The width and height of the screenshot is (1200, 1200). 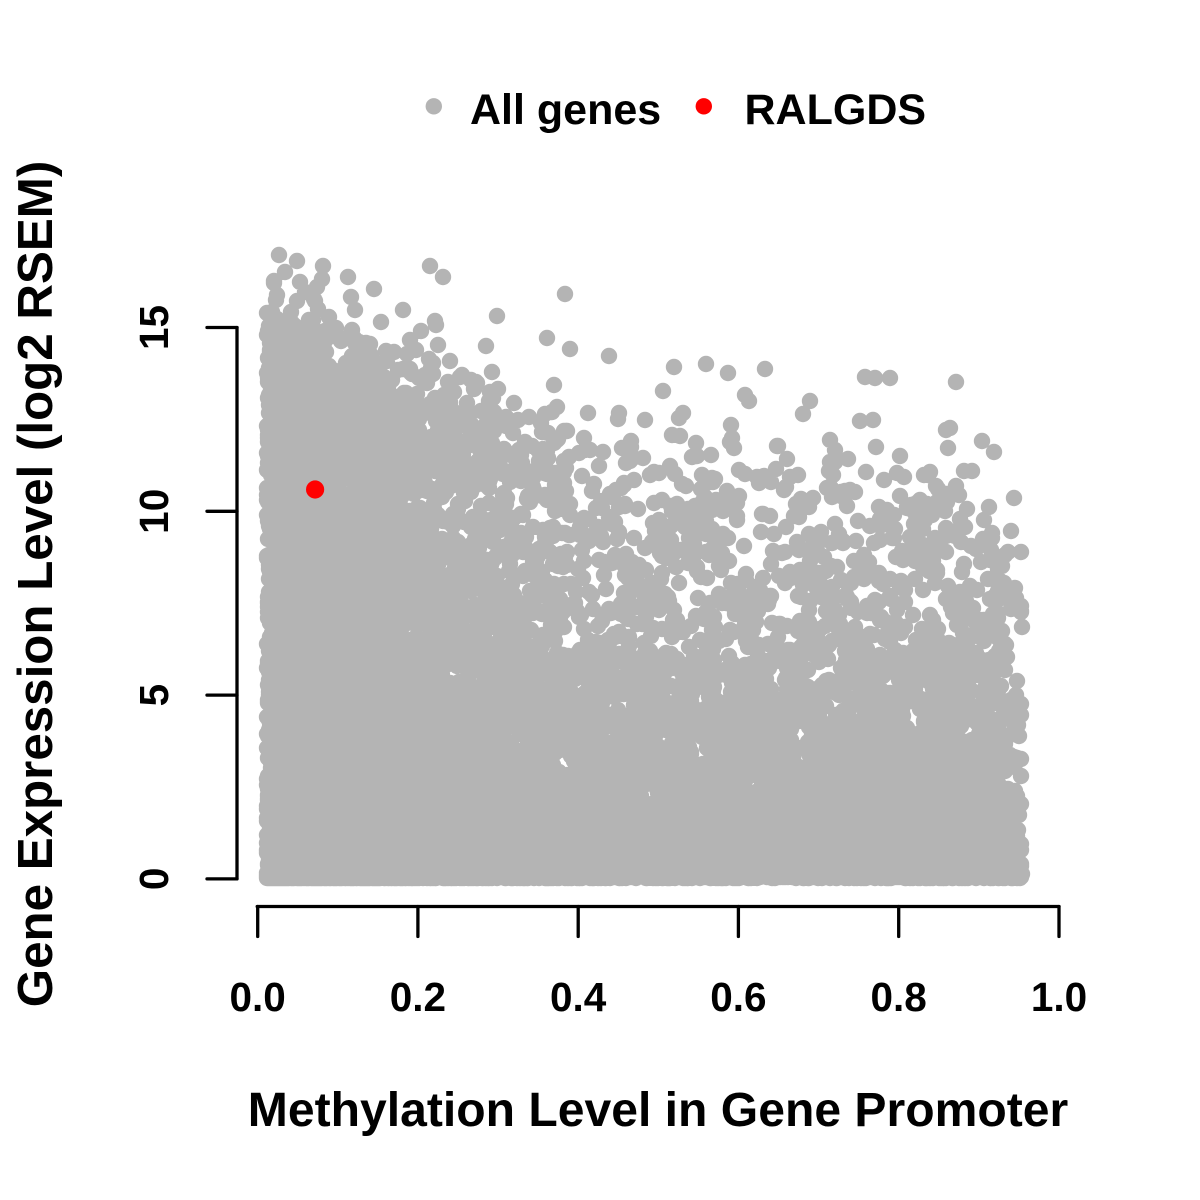 I want to click on svg-text: 0.6, so click(x=738, y=997).